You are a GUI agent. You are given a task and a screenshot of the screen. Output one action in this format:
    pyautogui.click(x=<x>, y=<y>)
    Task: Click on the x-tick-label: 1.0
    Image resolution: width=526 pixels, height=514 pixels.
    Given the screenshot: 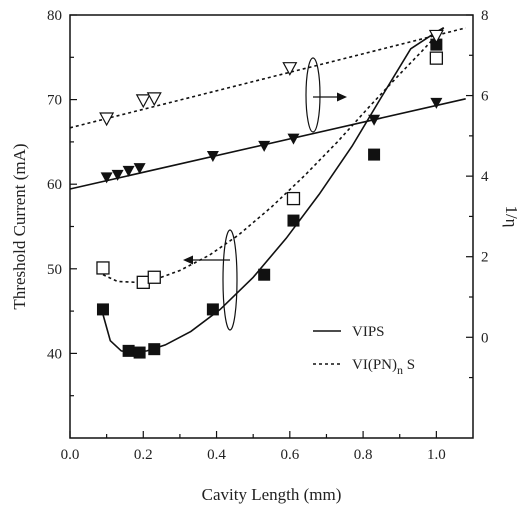 What is the action you would take?
    pyautogui.click(x=436, y=455)
    